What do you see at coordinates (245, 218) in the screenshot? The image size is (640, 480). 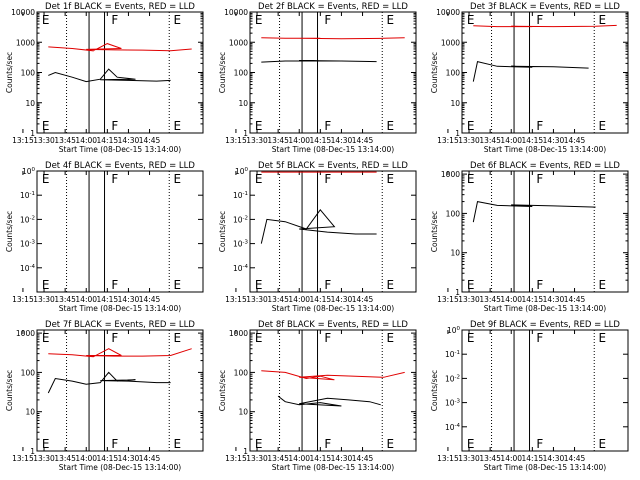 I see `y-tick-exponent: -2` at bounding box center [245, 218].